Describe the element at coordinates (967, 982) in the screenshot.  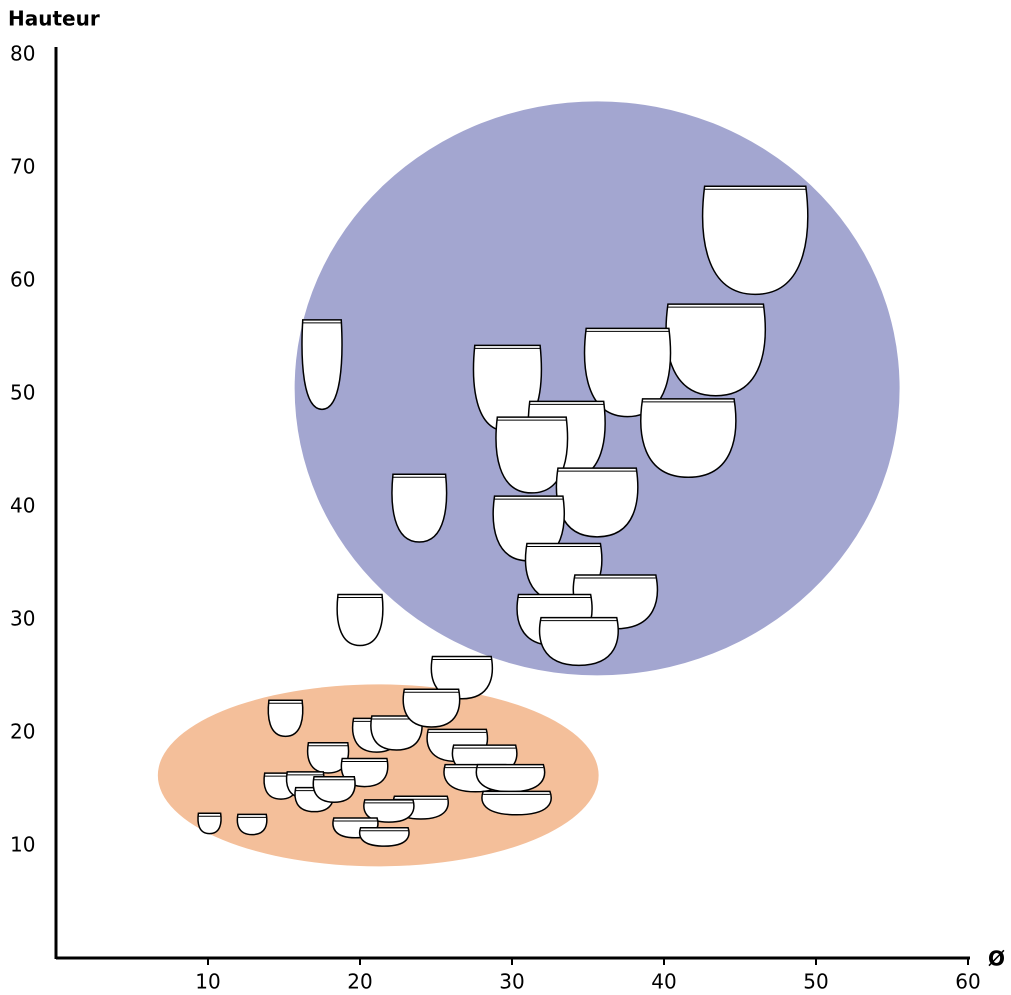
I see `x-tick-label: 60` at that location.